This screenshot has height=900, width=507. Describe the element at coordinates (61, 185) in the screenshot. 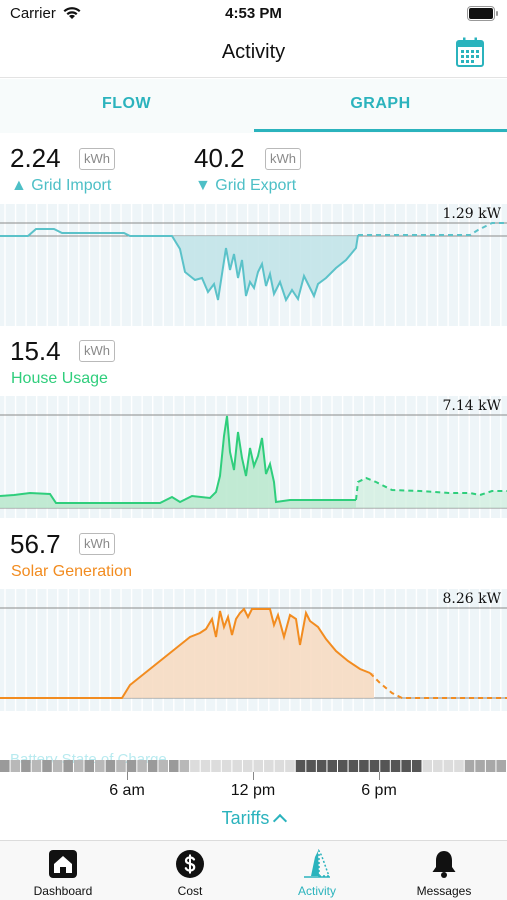

I see `grid-import-label: ▲ Grid Import` at that location.